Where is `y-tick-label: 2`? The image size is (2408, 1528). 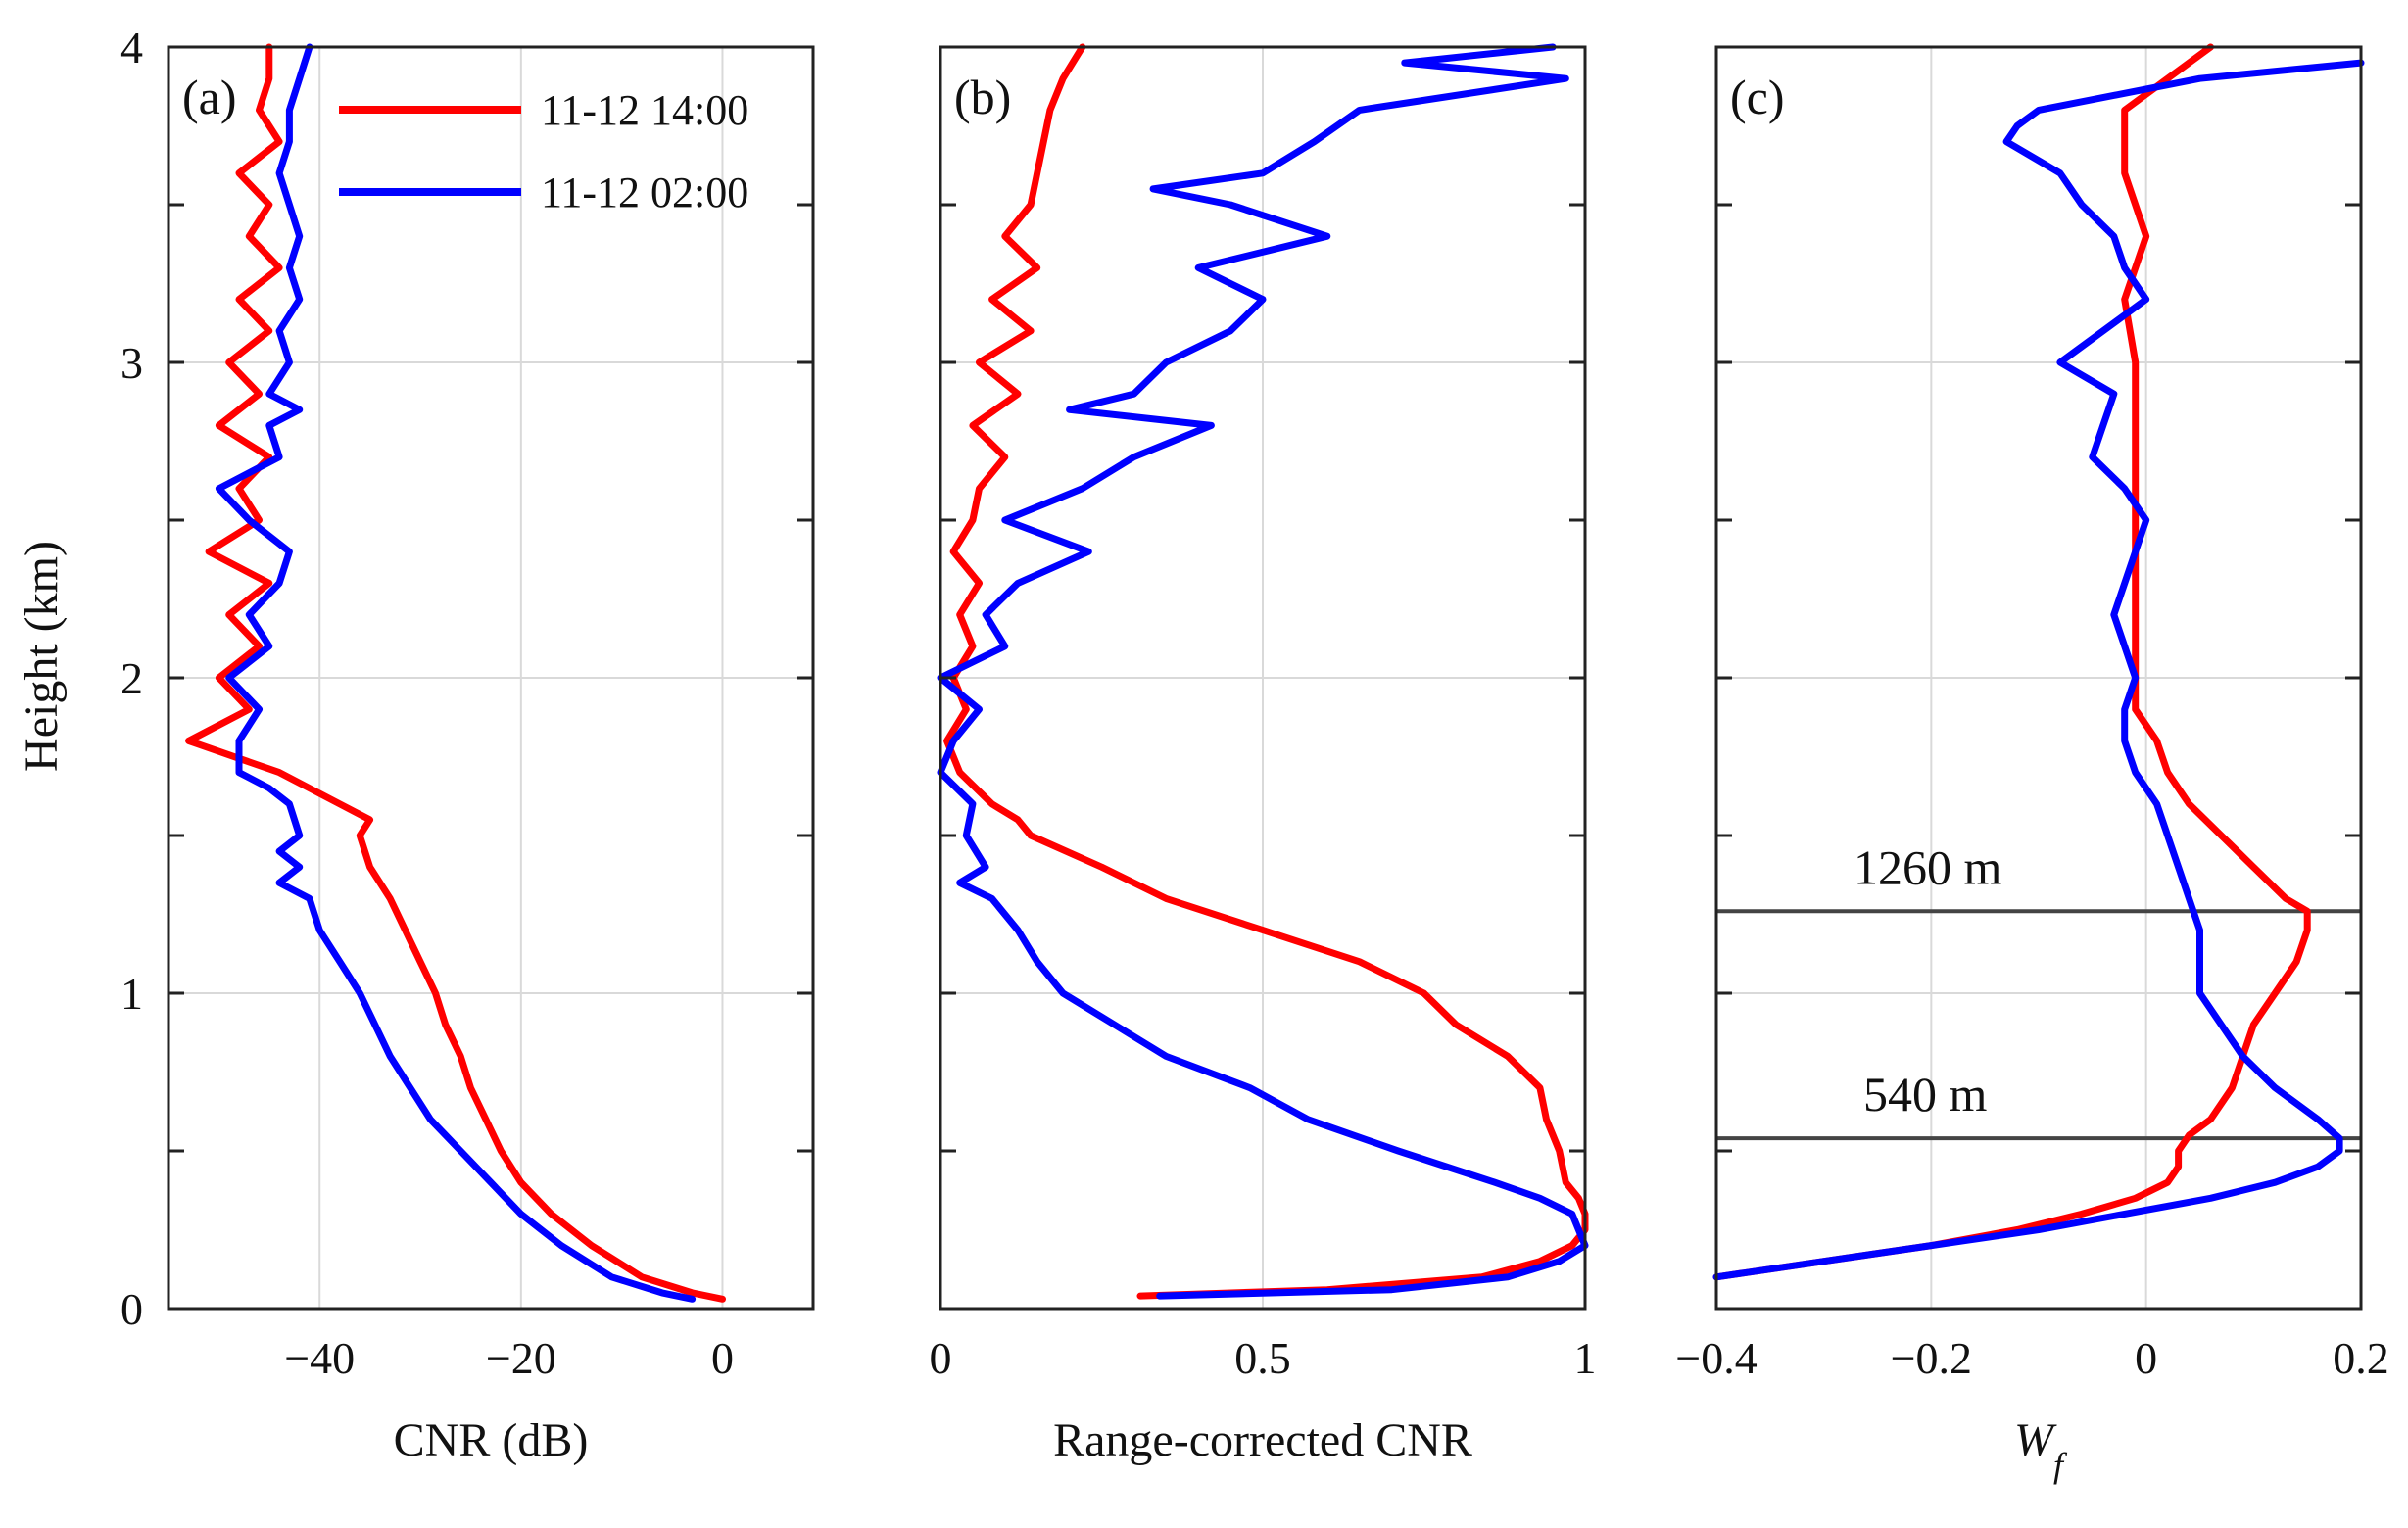 y-tick-label: 2 is located at coordinates (131, 678).